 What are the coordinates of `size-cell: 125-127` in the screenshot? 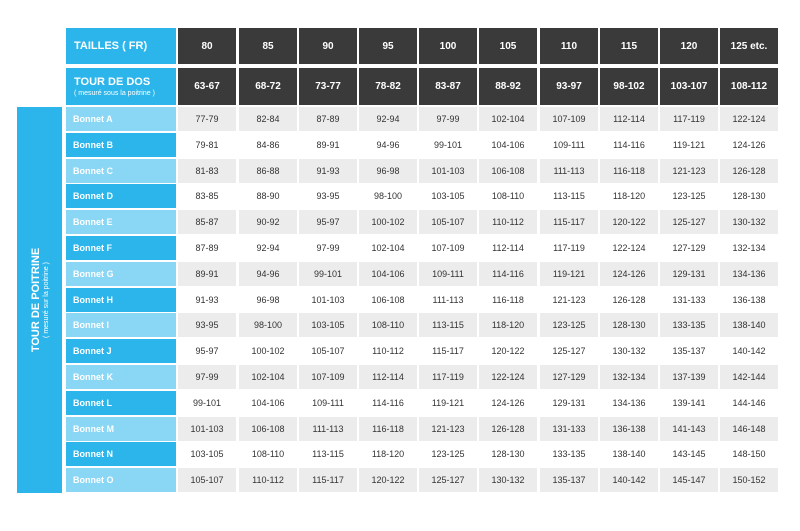 It's located at (569, 351).